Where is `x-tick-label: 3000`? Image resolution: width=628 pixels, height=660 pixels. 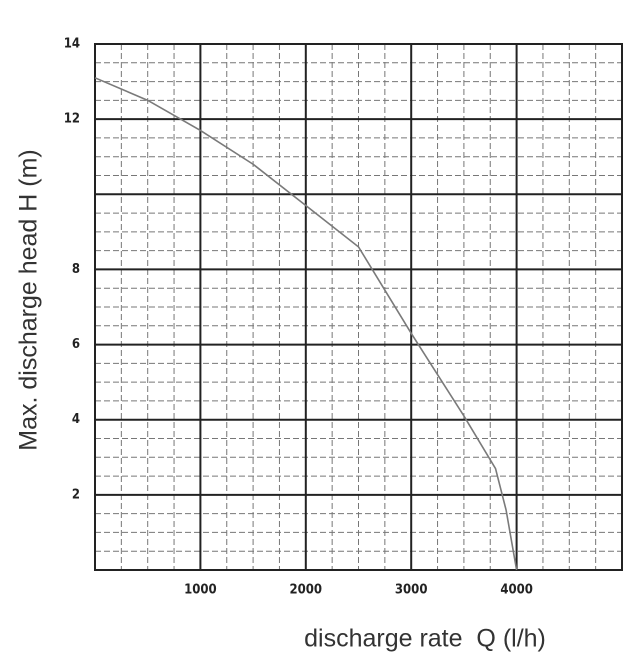 x-tick-label: 3000 is located at coordinates (411, 590).